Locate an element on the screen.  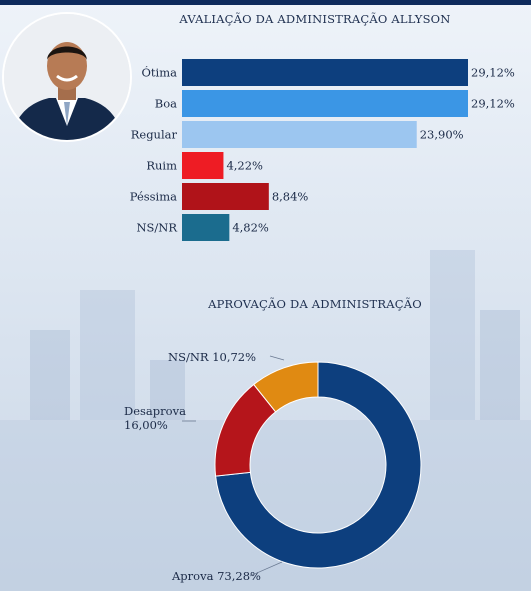
bar-value-label: 4,82% is located at coordinates (250, 228).